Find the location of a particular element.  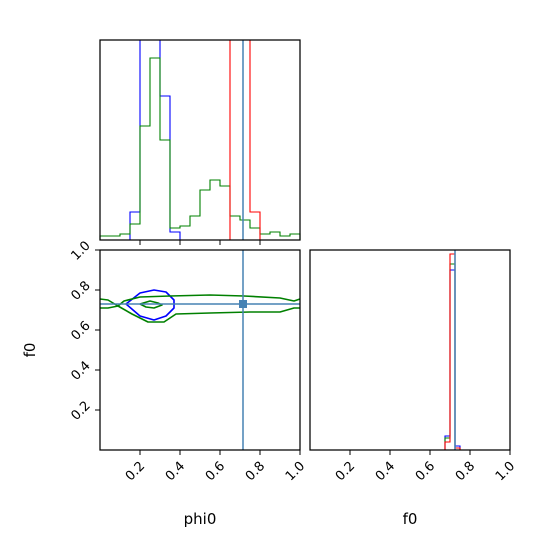

hist-phi0-frame is located at coordinates (200, 140).